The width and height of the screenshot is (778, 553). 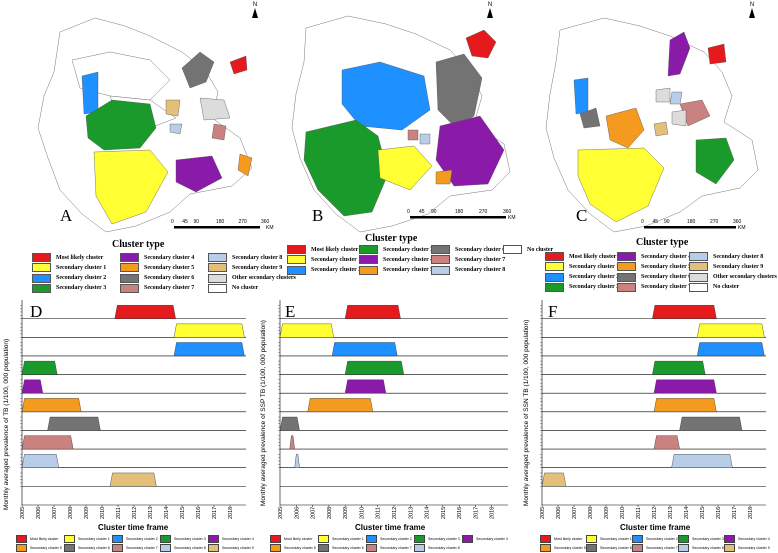 What do you see at coordinates (480, 249) in the screenshot?
I see `legend-label: Secondary cluster 6` at bounding box center [480, 249].